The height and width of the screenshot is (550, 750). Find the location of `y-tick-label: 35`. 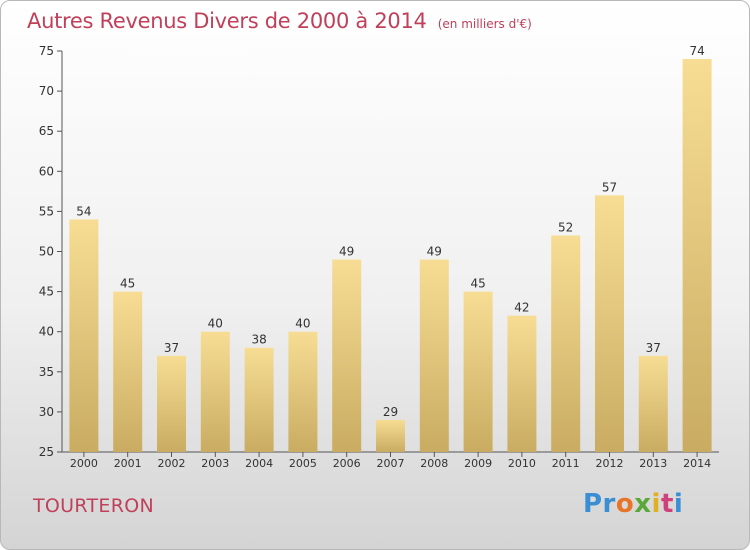

y-tick-label: 35 is located at coordinates (46, 372).